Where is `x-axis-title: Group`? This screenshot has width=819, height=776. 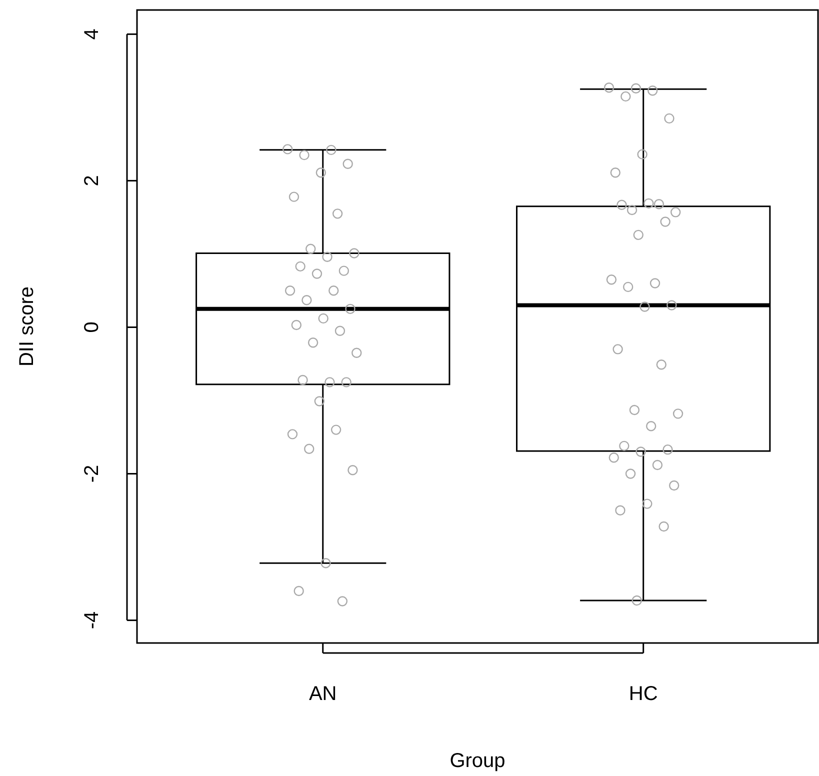
x-axis-title: Group is located at coordinates (478, 761).